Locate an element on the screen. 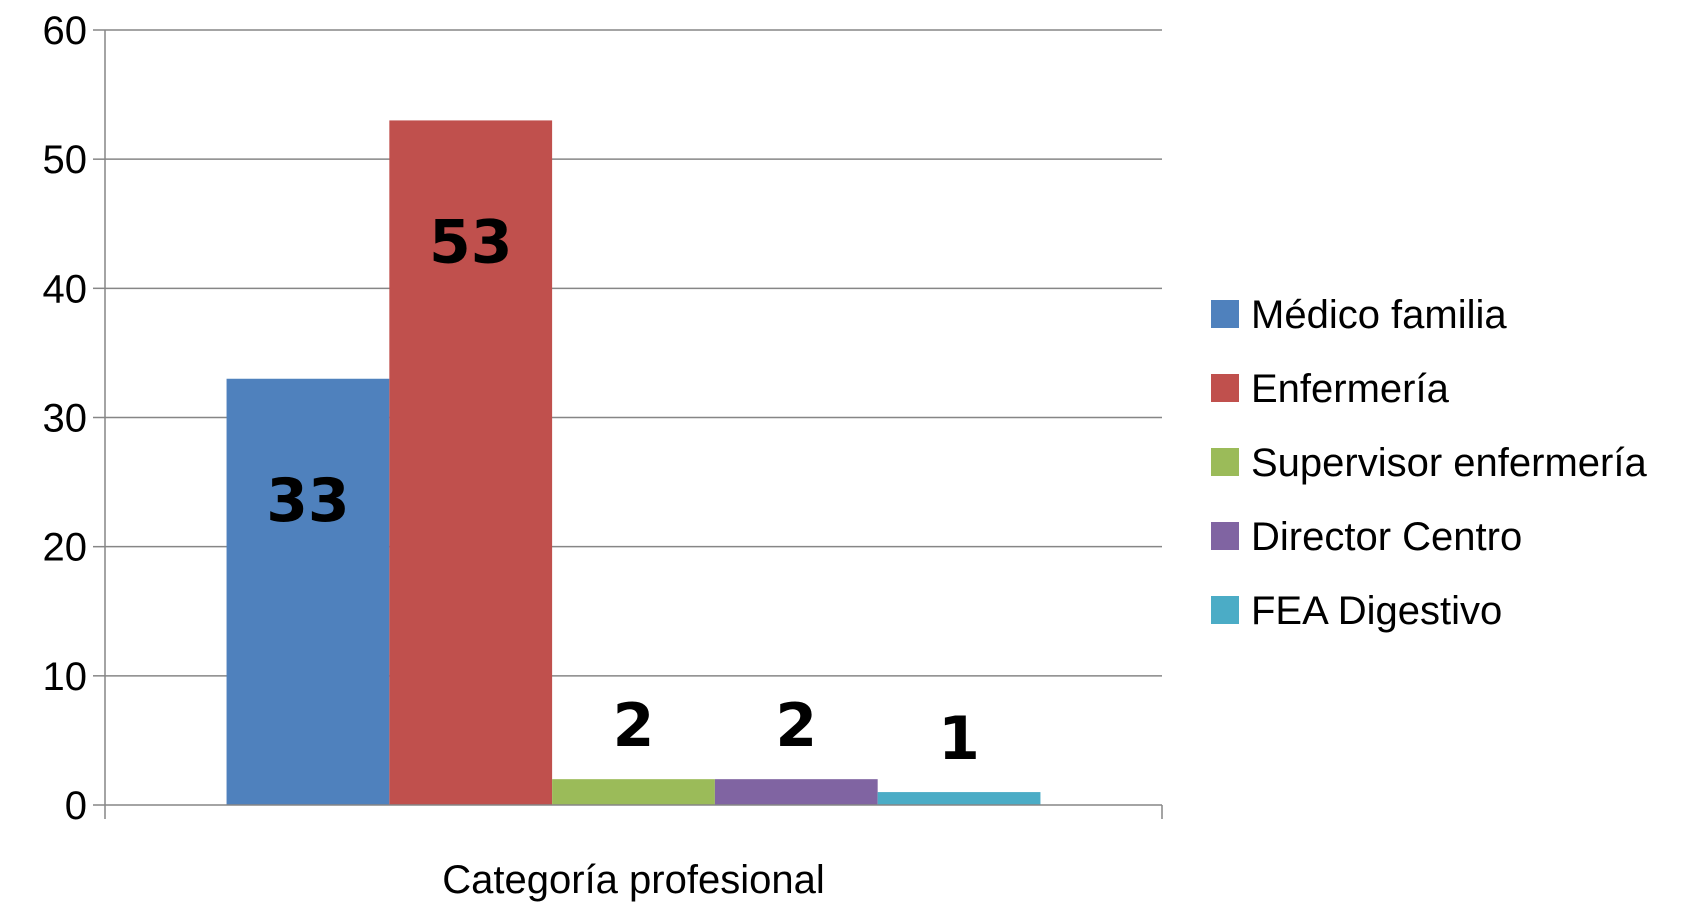  x-axis-category-labels: Categoría profesional is located at coordinates (633, 880).